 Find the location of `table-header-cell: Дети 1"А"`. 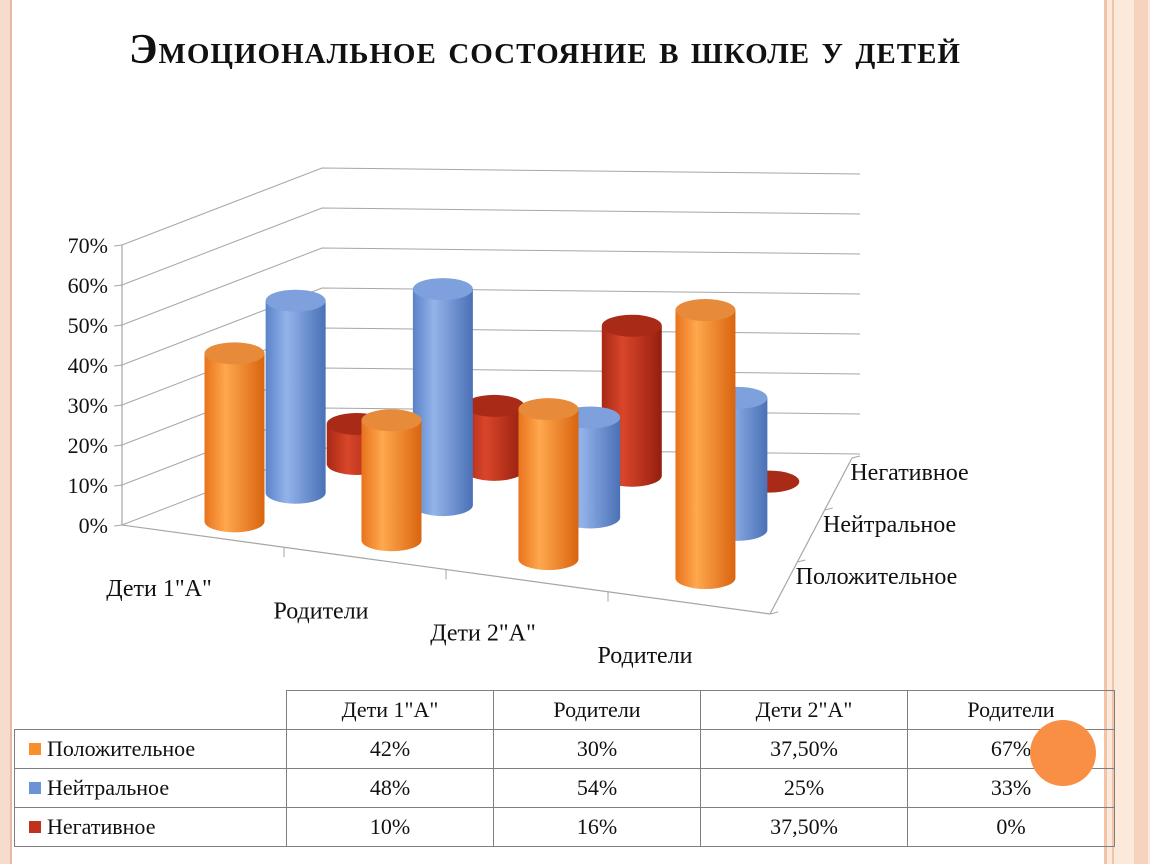

table-header-cell: Дети 1"А" is located at coordinates (390, 710).